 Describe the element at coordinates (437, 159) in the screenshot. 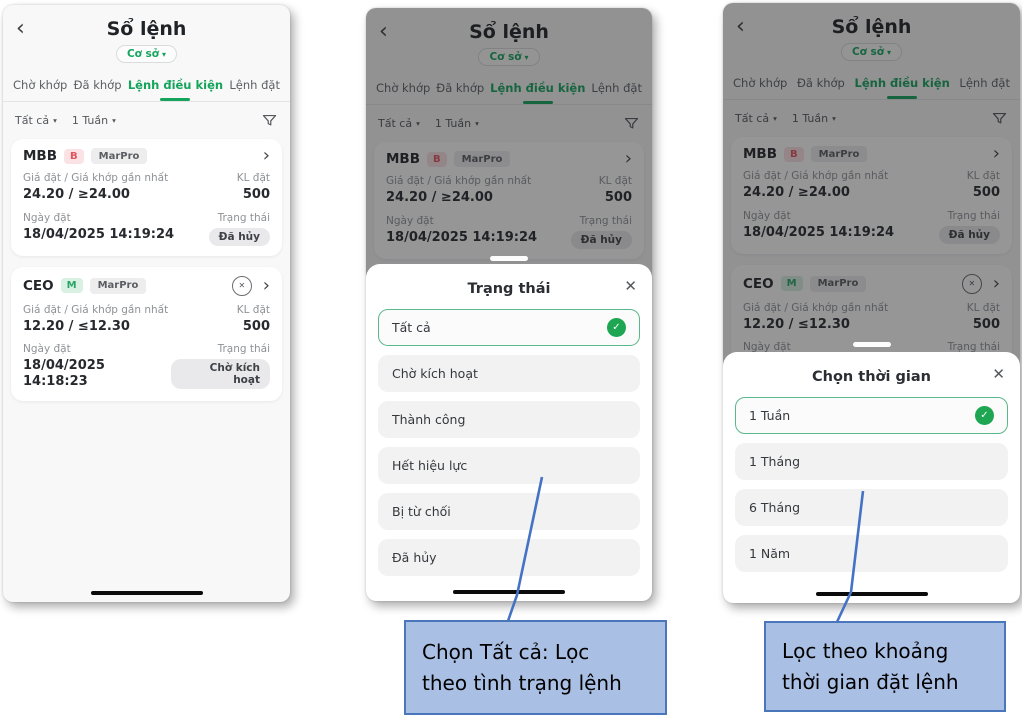

I see `side-badge: B` at that location.